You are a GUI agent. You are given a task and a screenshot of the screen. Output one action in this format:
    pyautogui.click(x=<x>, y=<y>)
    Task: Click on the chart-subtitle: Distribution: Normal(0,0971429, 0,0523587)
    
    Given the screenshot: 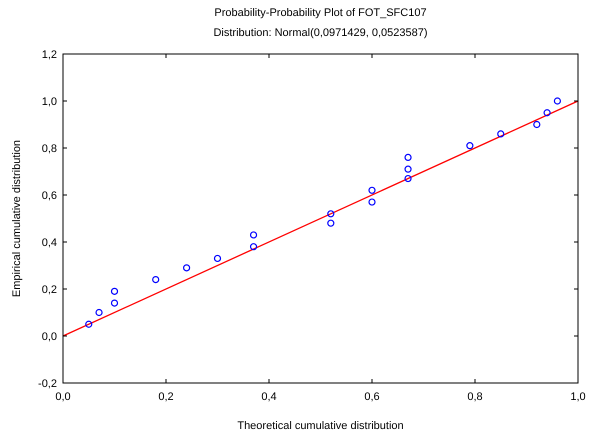 What is the action you would take?
    pyautogui.click(x=320, y=33)
    